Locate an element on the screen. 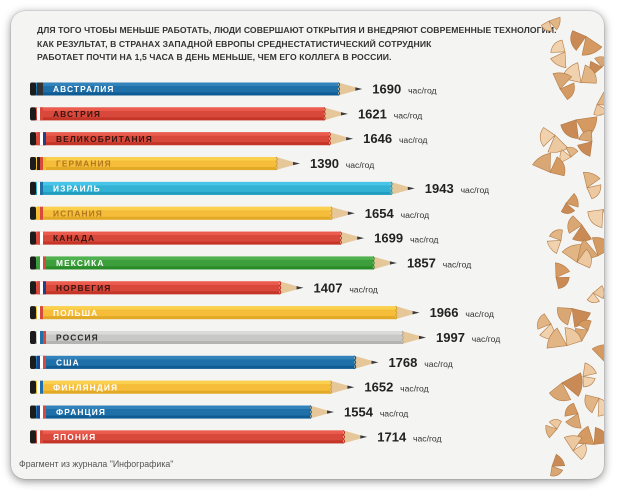 Image resolution: width=620 pixels, height=503 pixels. country-label: АВСТРАЛИЯ is located at coordinates (84, 89).